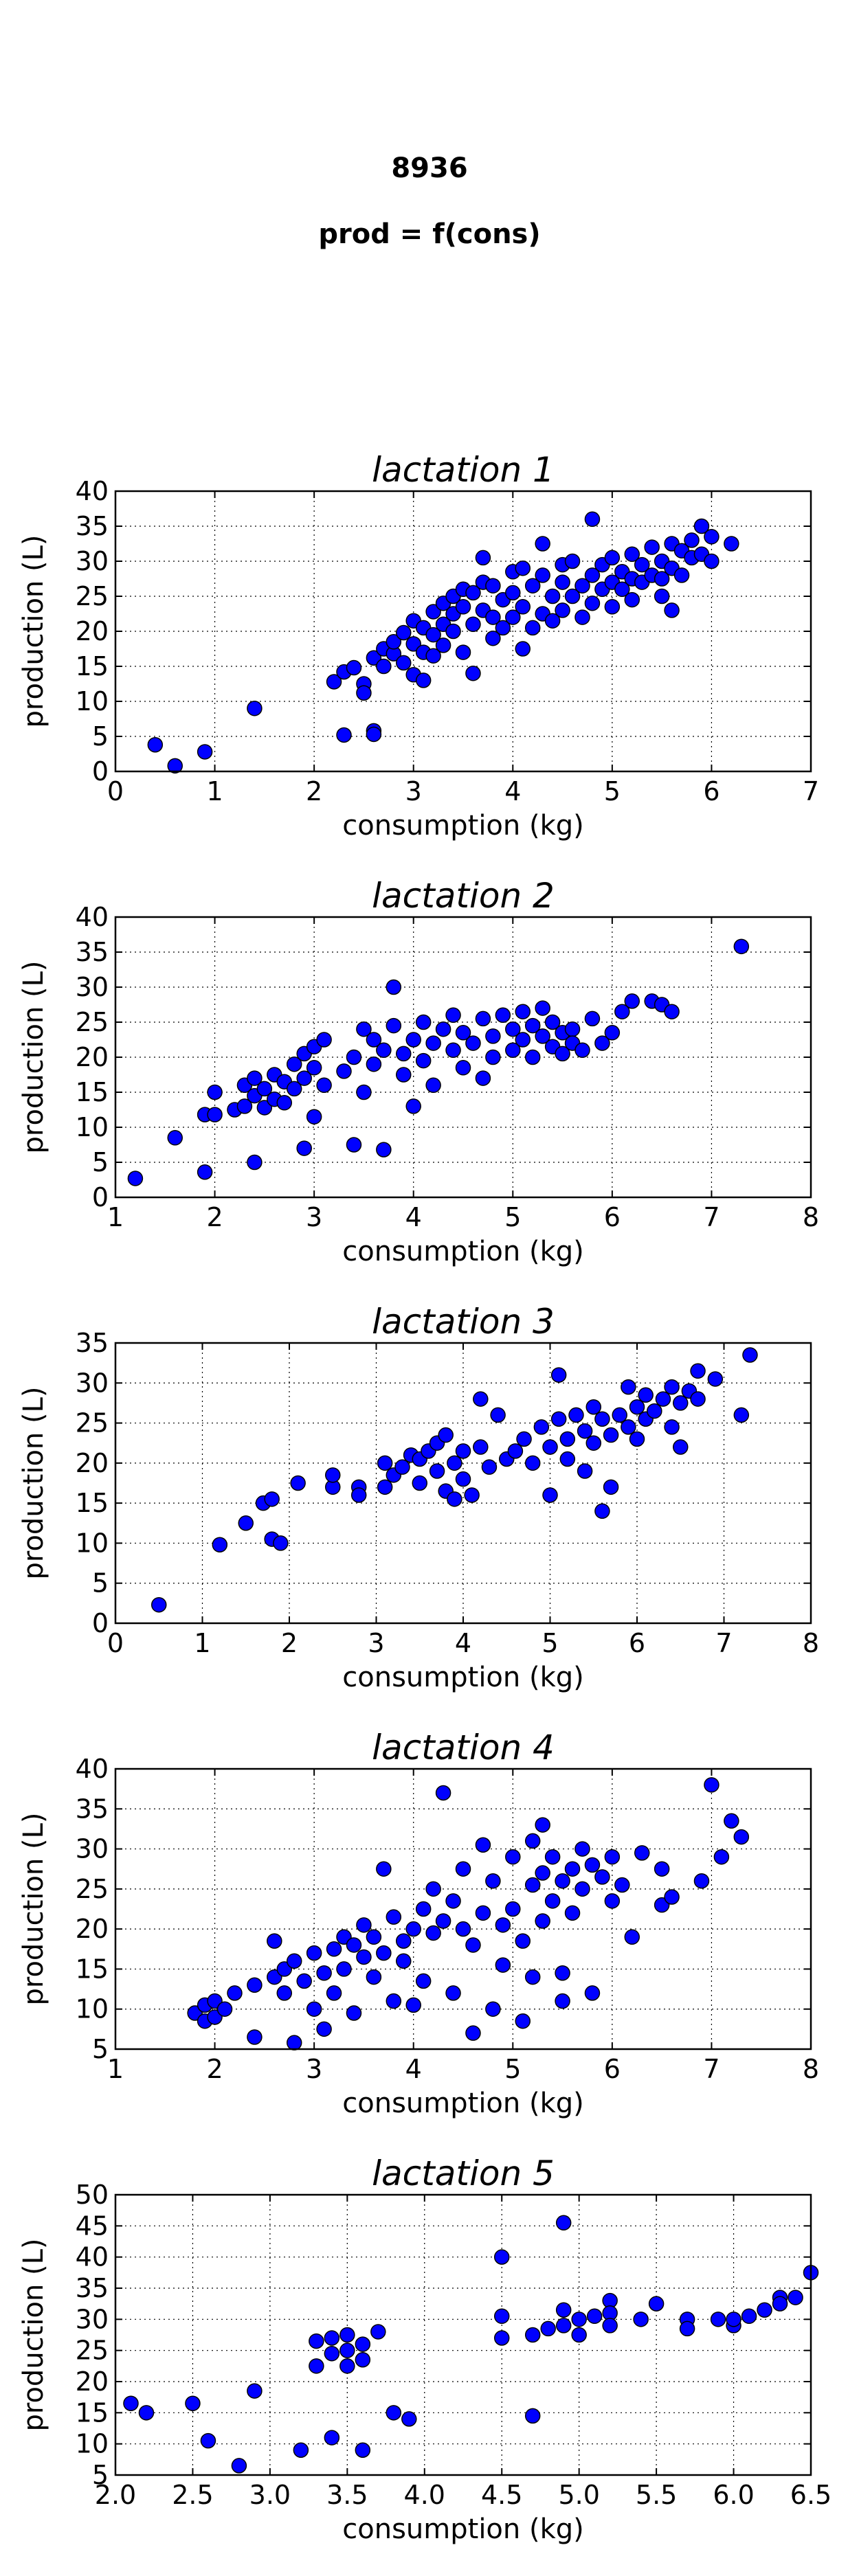 The height and width of the screenshot is (2576, 859). I want to click on x-axis-label: consumption (kg), so click(462, 2103).